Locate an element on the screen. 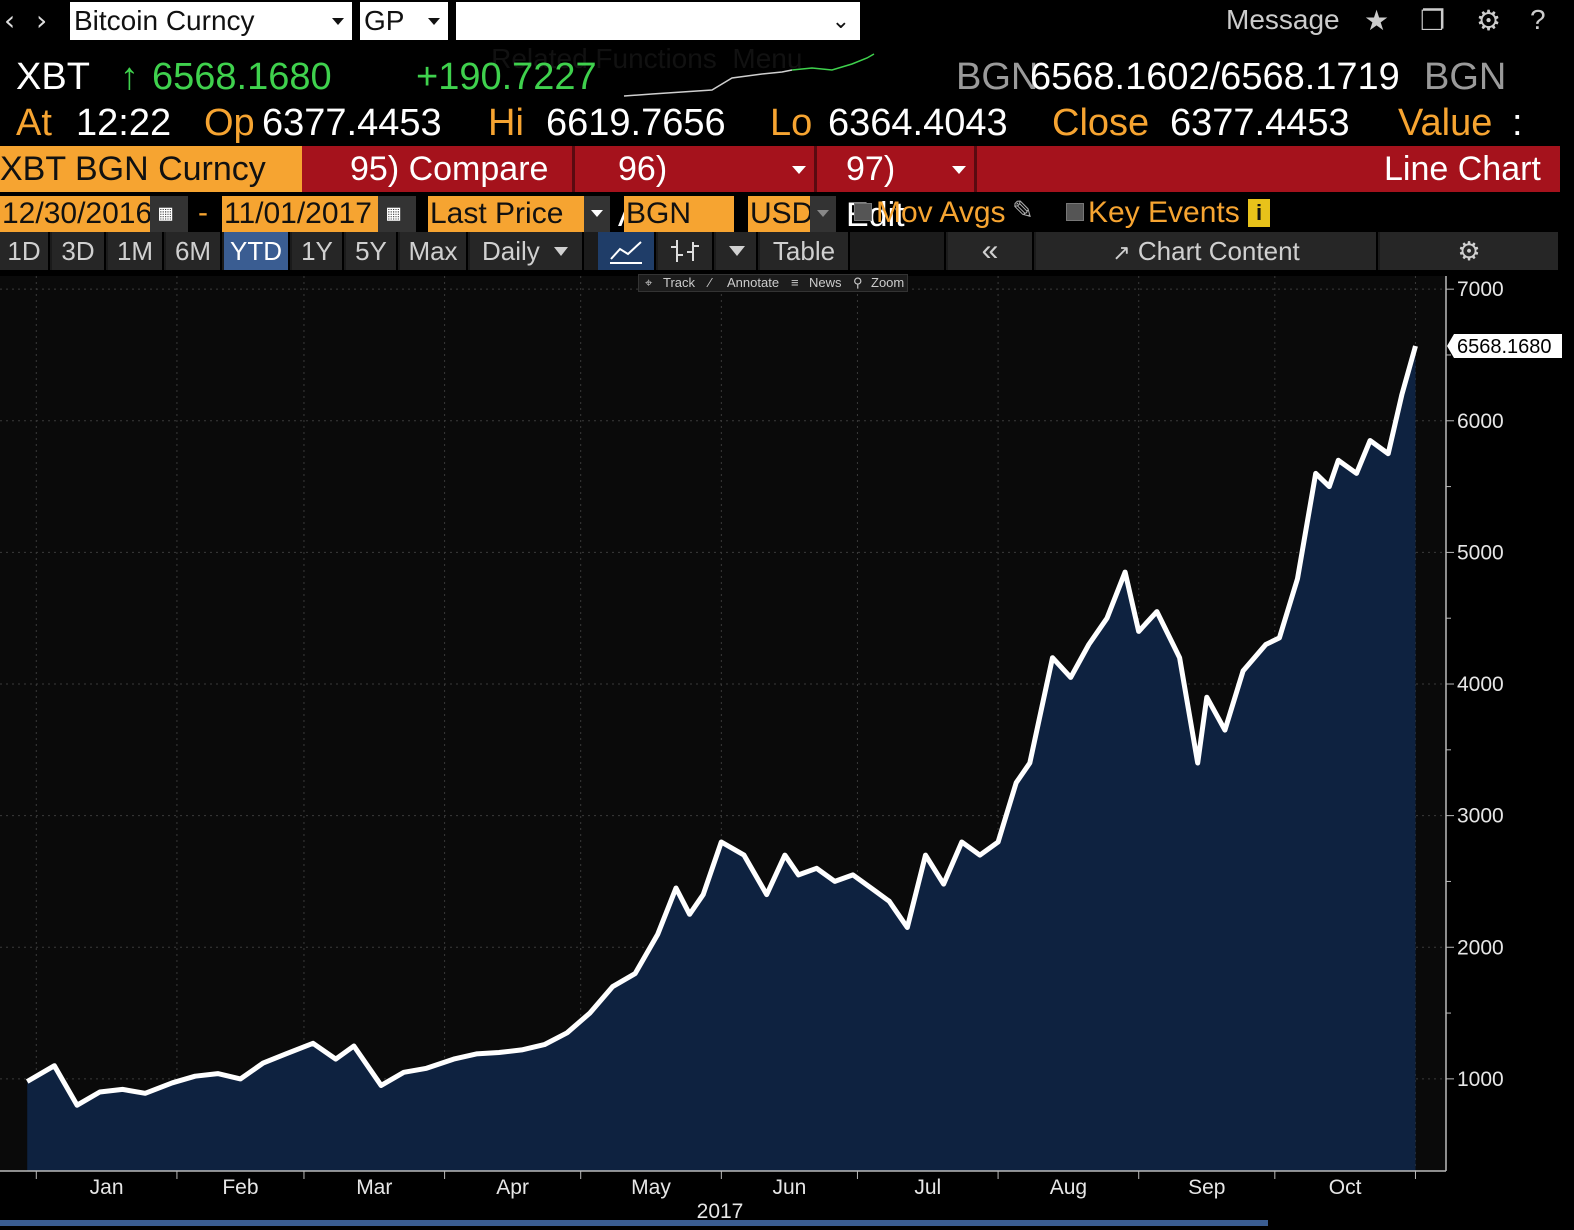 The height and width of the screenshot is (1230, 1574). end-date-field: 11/01/2017 is located at coordinates (300, 214).